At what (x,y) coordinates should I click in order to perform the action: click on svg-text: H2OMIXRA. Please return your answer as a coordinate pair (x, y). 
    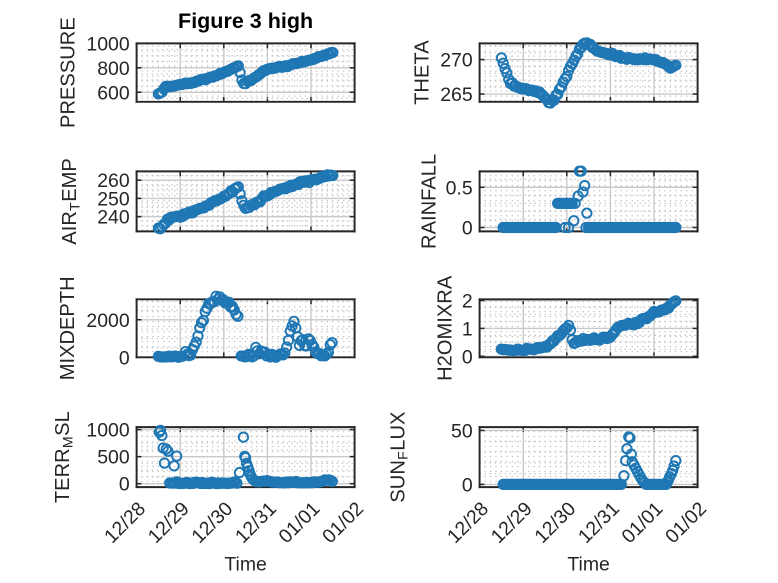
    Looking at the image, I should click on (445, 328).